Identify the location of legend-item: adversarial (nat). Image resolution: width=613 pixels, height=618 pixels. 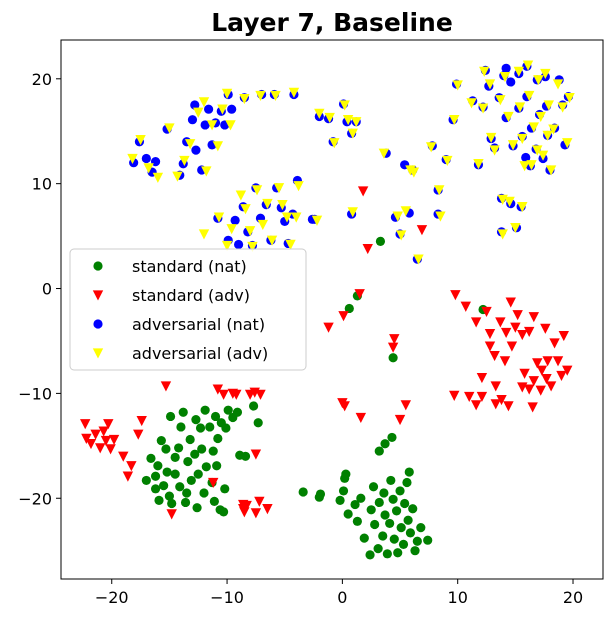
(179, 324).